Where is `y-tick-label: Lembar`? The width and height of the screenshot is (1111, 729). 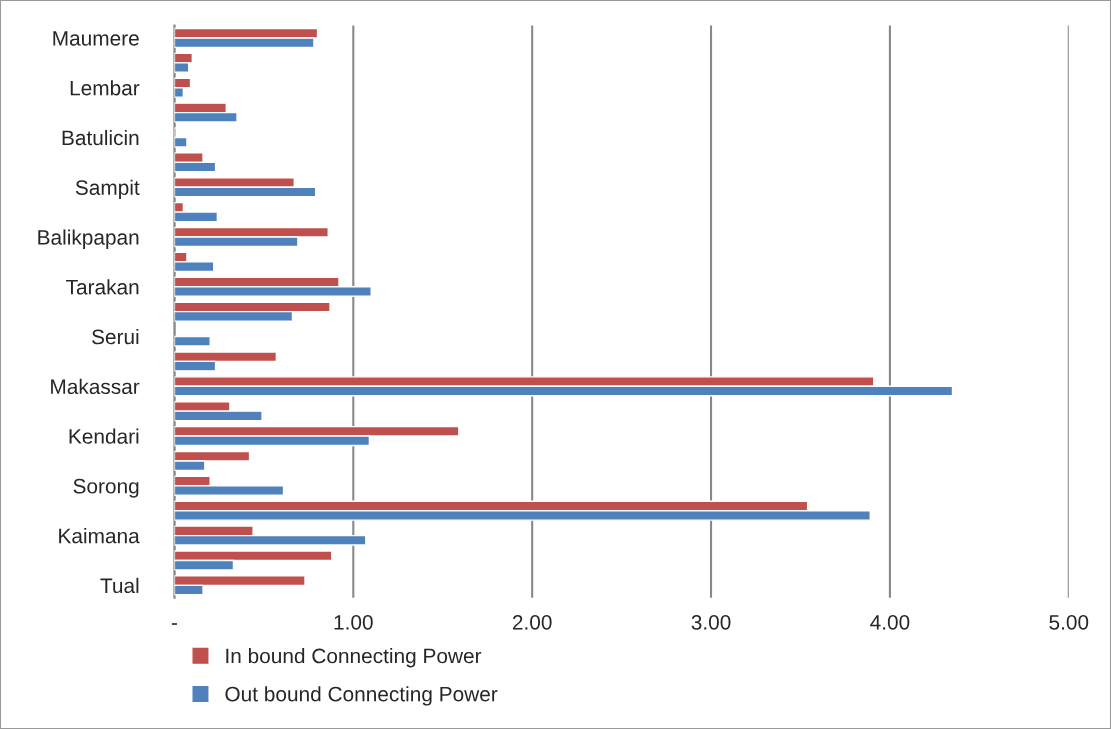
y-tick-label: Lembar is located at coordinates (105, 88).